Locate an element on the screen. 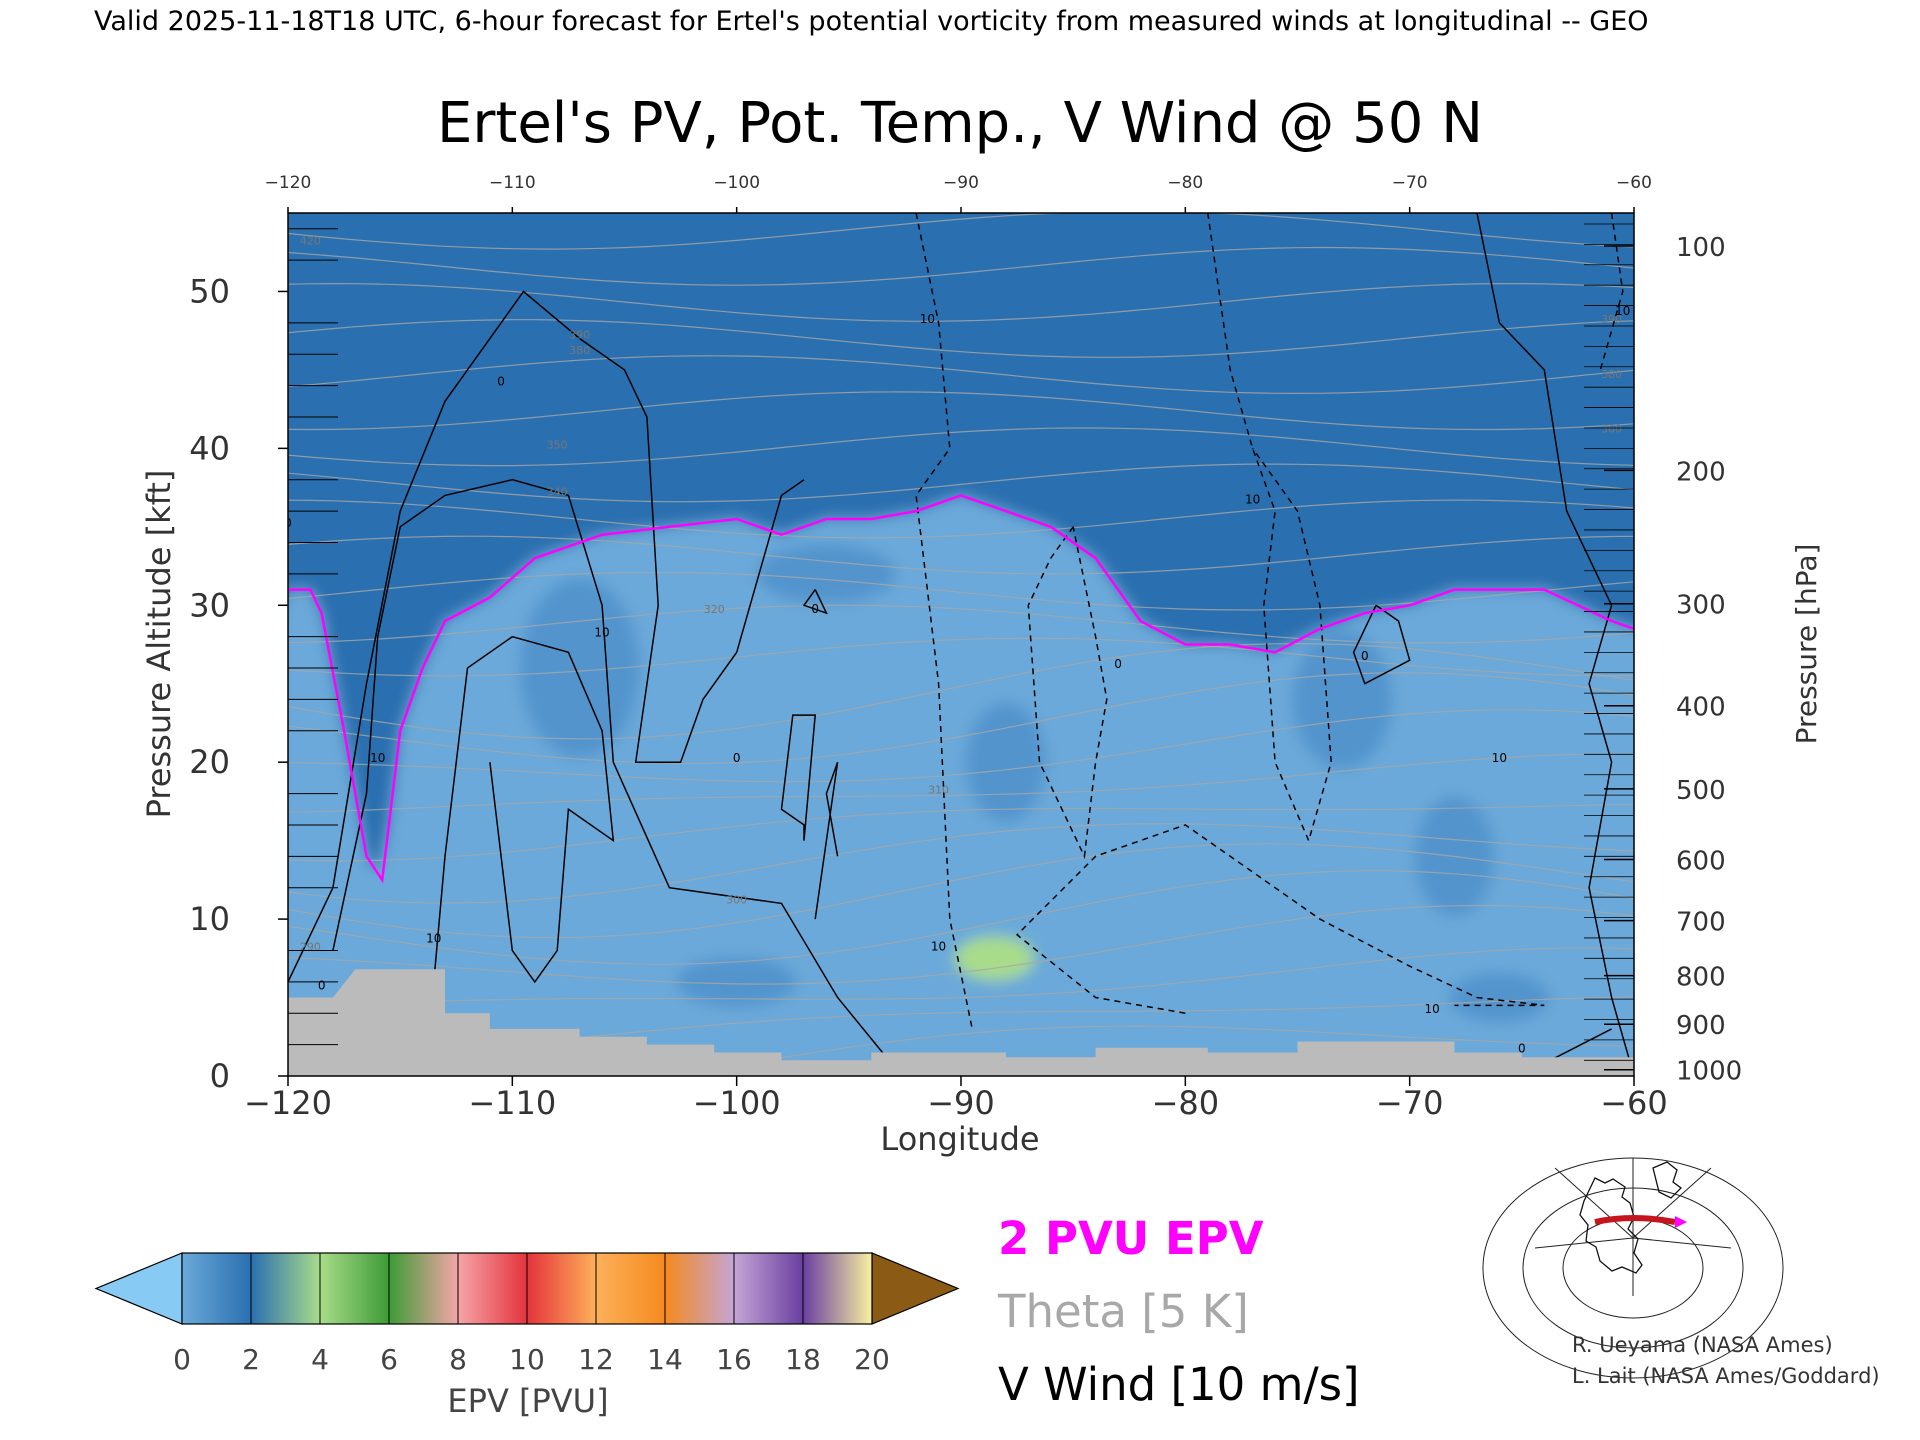 Image resolution: width=1920 pixels, height=1440 pixels. colorbar-tick-label: 10 is located at coordinates (527, 1359).